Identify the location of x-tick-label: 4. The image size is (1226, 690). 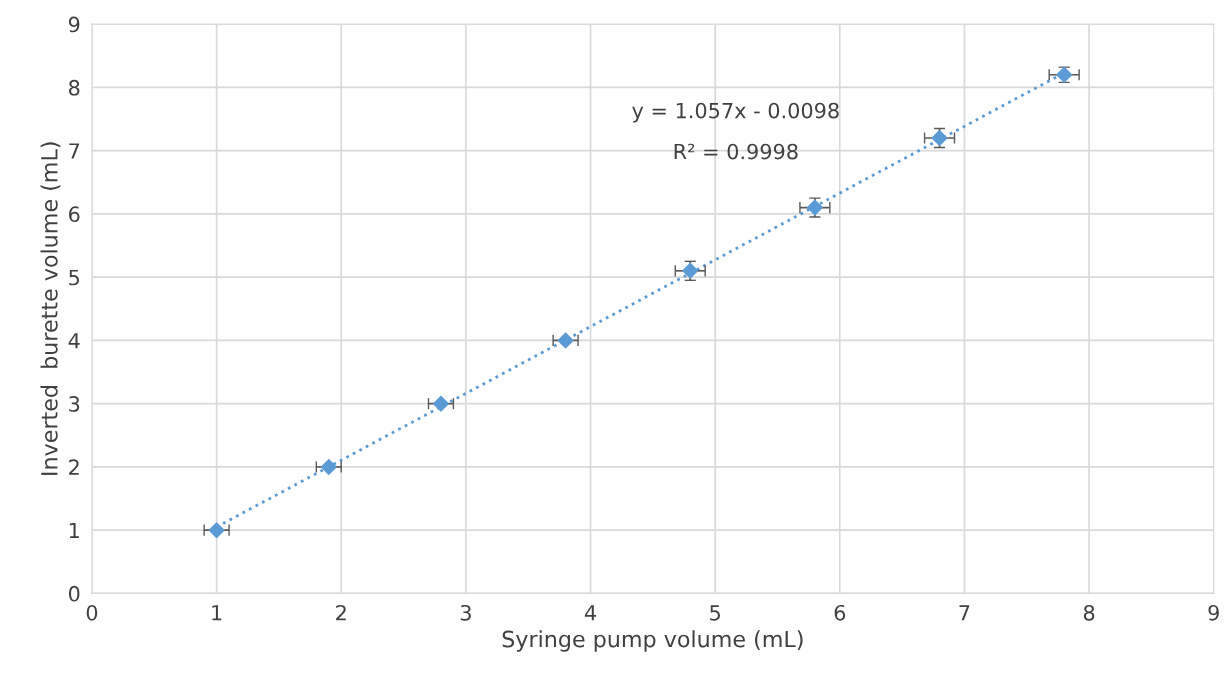
(590, 613).